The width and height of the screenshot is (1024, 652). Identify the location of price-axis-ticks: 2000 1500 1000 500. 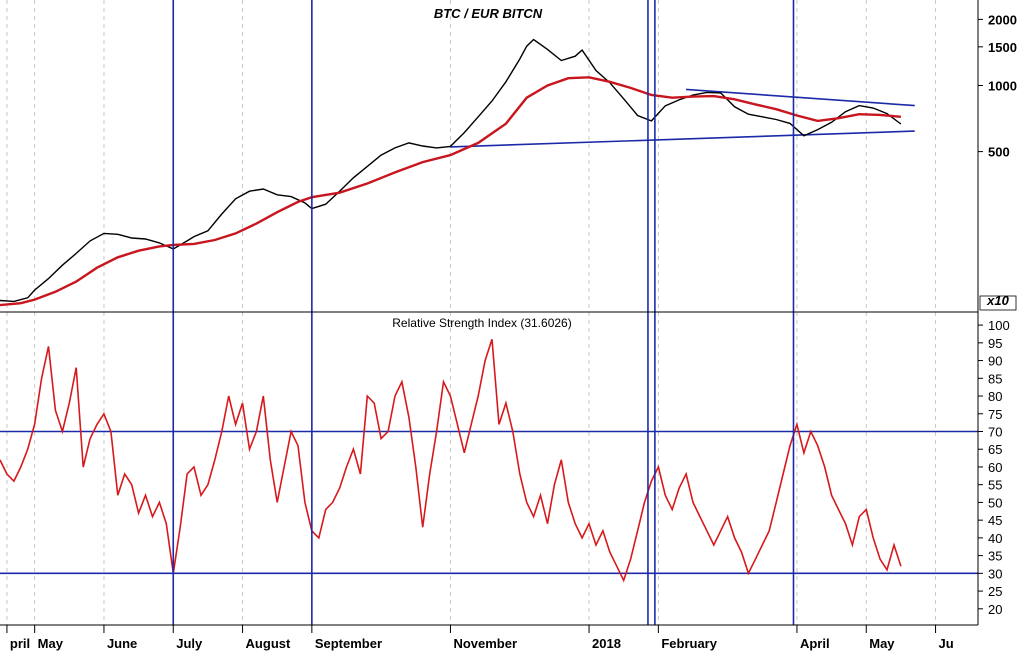
(997, 86).